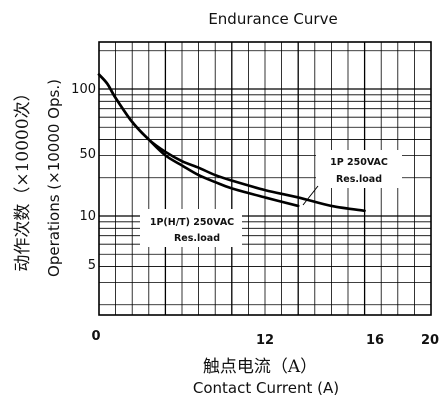 The width and height of the screenshot is (441, 399). I want to click on x-tick-label: 16, so click(375, 340).